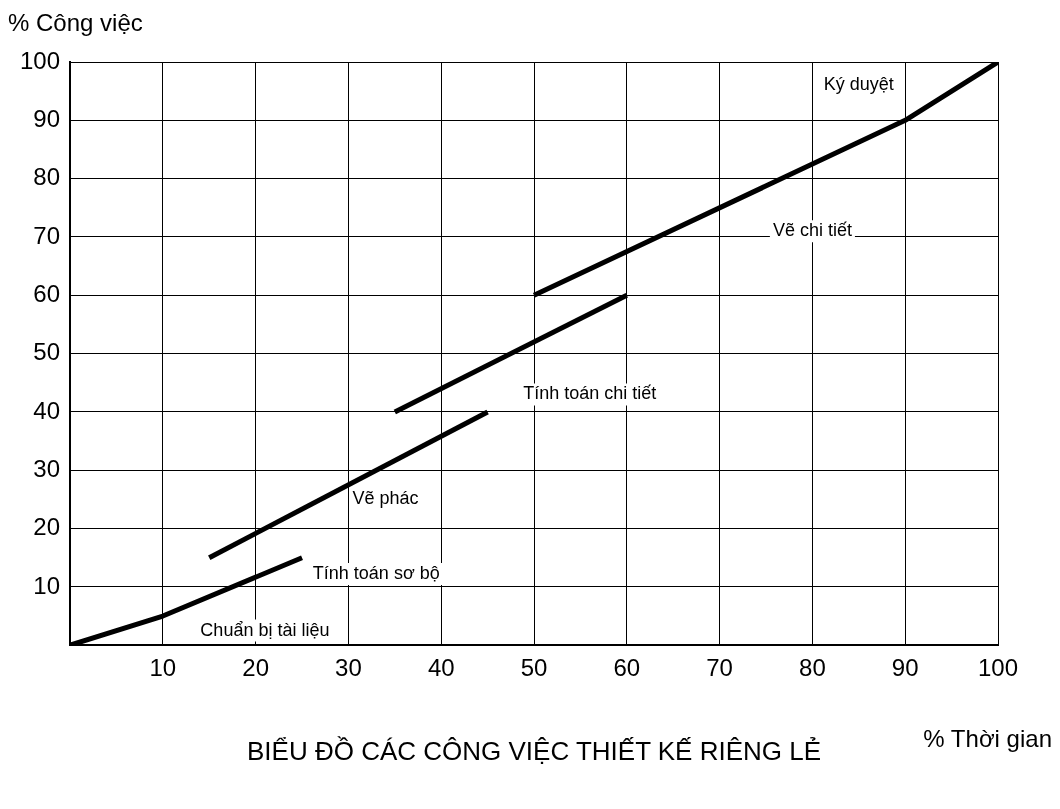  I want to click on y-tick-label: 40, so click(47, 410).